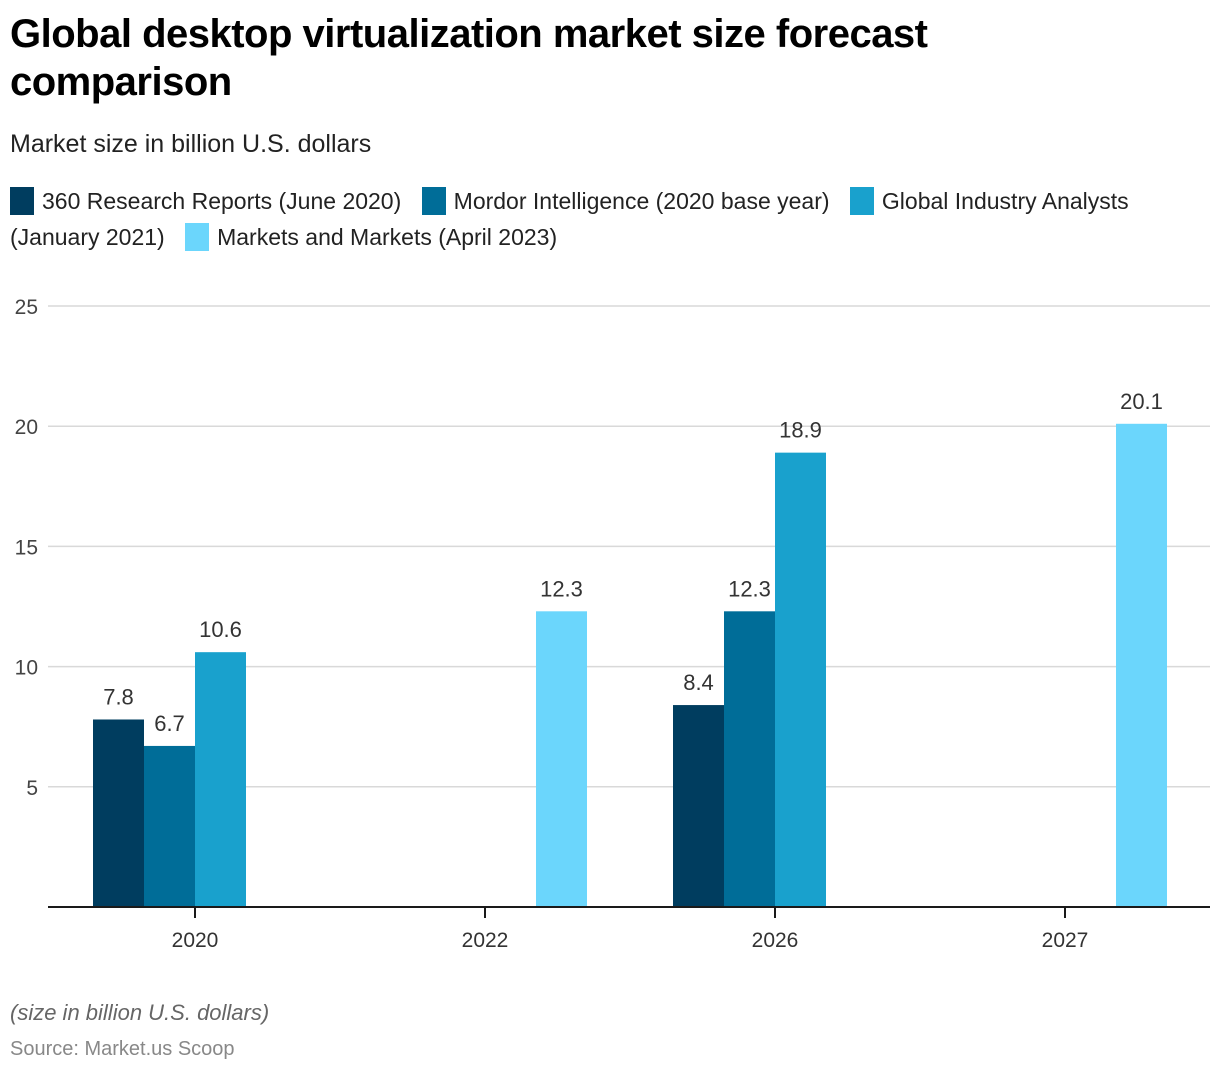 Image resolution: width=1220 pixels, height=1076 pixels. Describe the element at coordinates (220, 629) in the screenshot. I see `data-label: 10.6` at that location.